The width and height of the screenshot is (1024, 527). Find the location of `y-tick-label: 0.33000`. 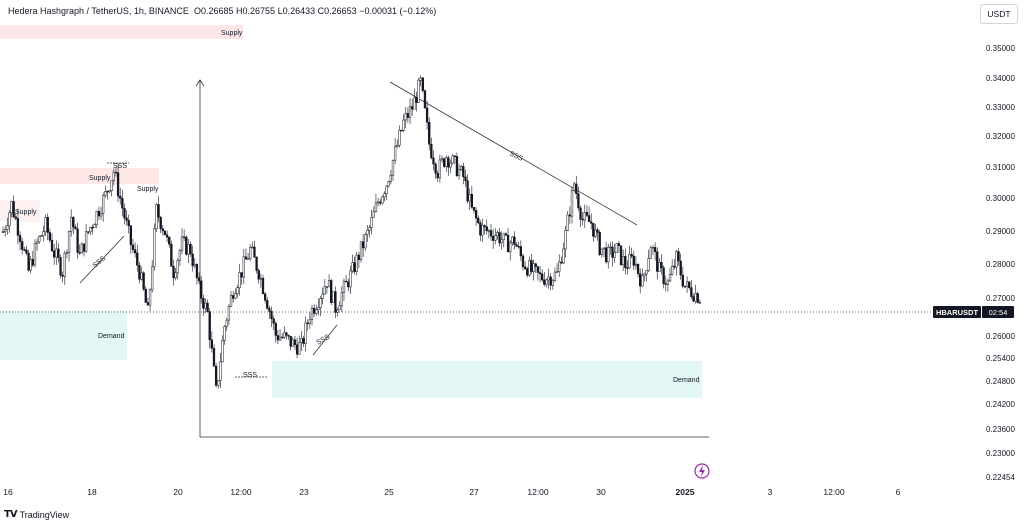

y-tick-label: 0.33000 is located at coordinates (1000, 107).